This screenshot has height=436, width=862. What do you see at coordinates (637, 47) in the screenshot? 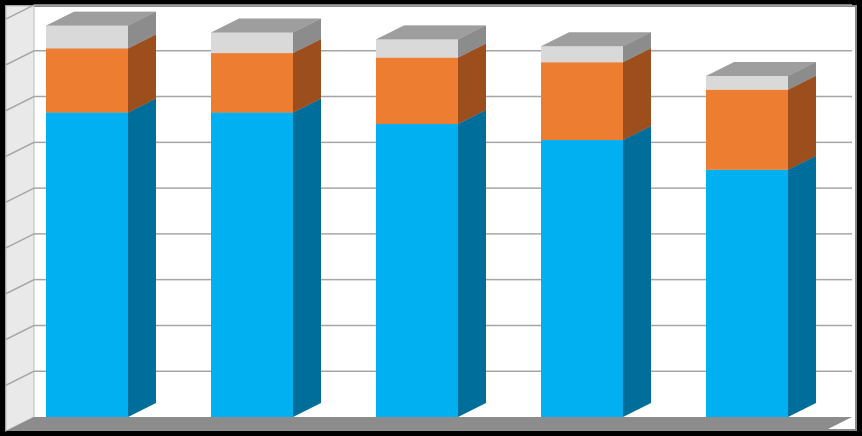
I see `bar-side-s3-c4` at bounding box center [637, 47].